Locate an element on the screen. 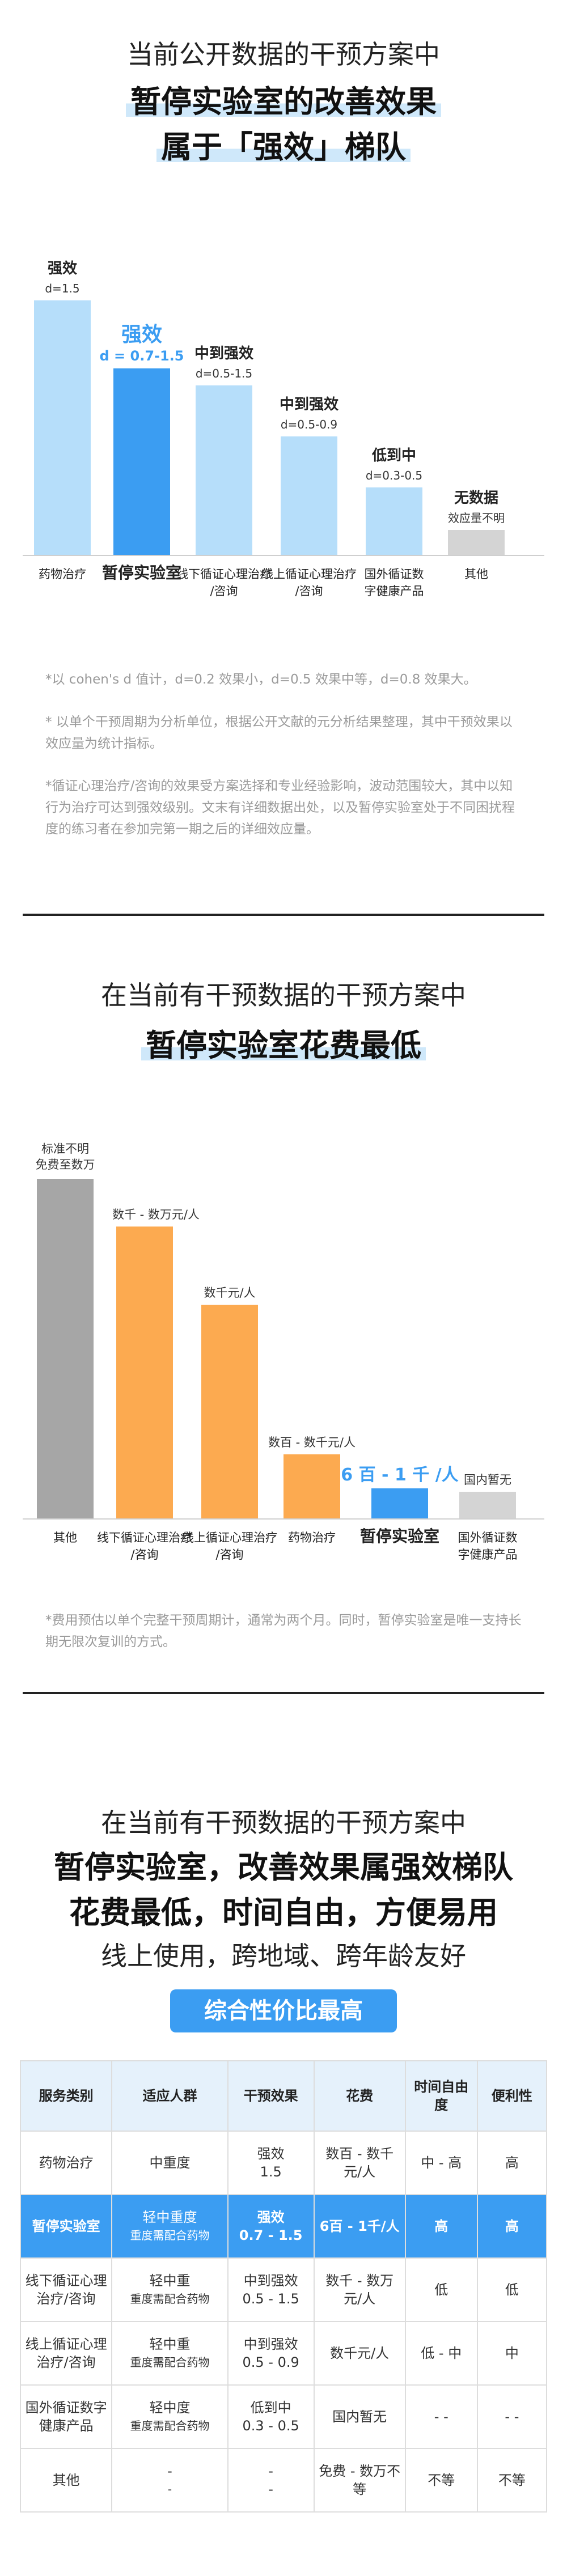 Image resolution: width=567 pixels, height=2576 pixels. bar-top-label-1: 强效 is located at coordinates (141, 334).